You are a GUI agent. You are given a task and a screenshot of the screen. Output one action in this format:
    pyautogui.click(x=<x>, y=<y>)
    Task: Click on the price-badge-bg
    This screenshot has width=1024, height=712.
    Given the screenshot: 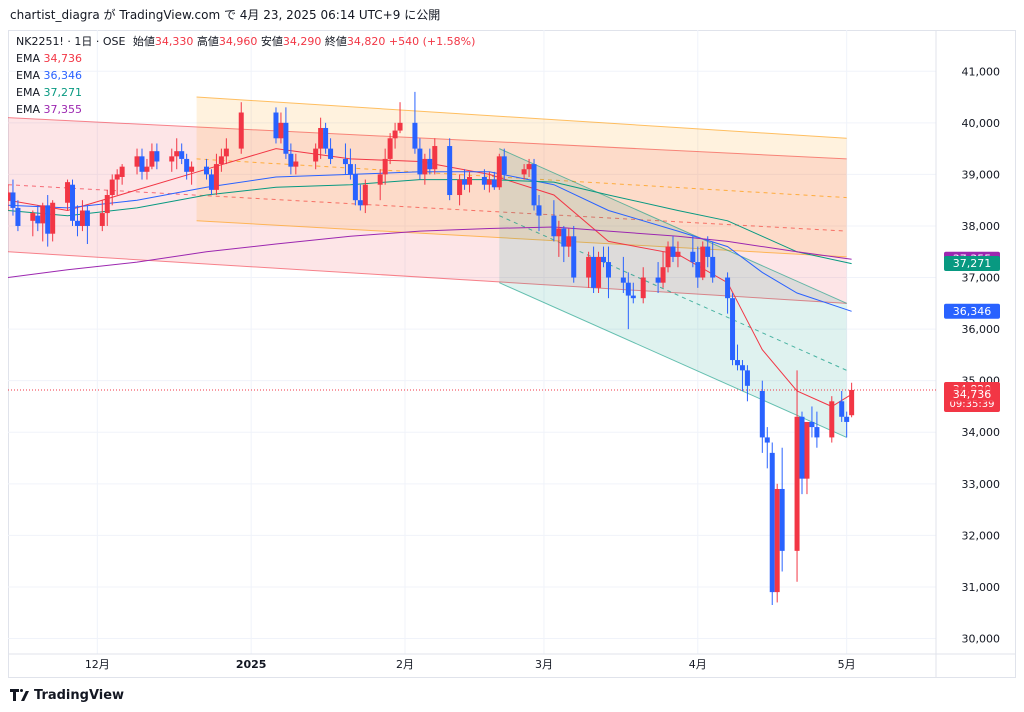 What is the action you would take?
    pyautogui.click(x=972, y=311)
    